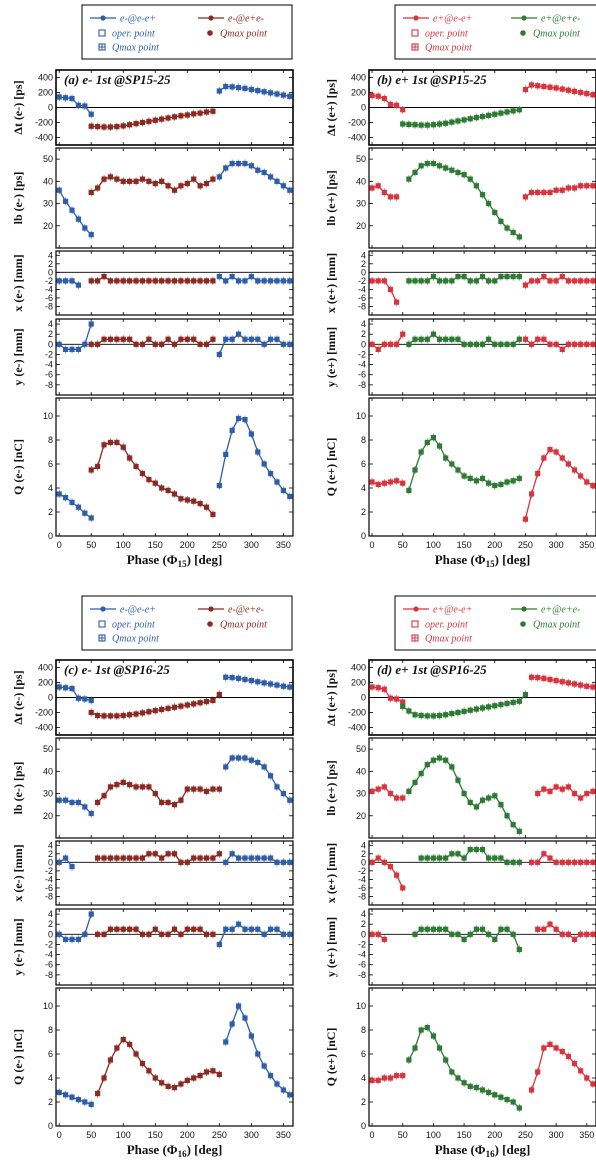  What do you see at coordinates (331, 198) in the screenshot?
I see `y-axis-label: lb (e+) [ps]` at bounding box center [331, 198].